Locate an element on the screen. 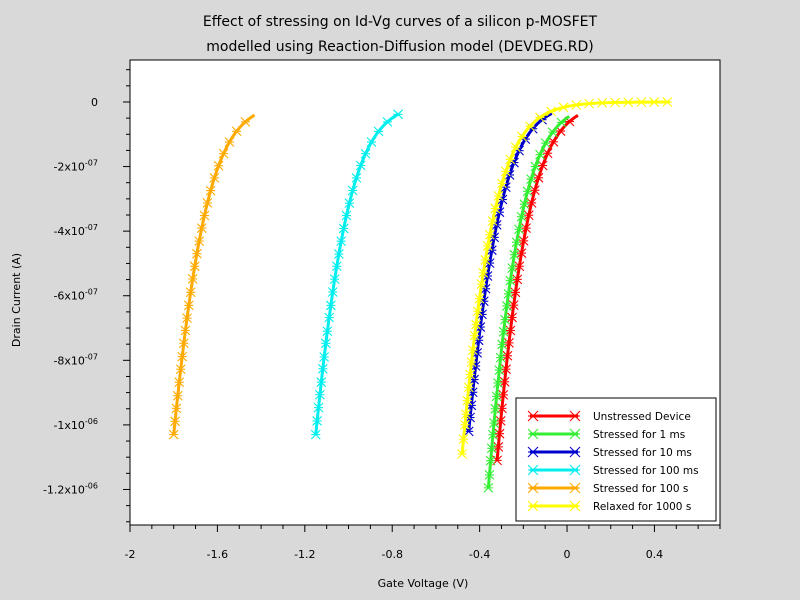  series-stressed-for-100-s is located at coordinates (212, 276).